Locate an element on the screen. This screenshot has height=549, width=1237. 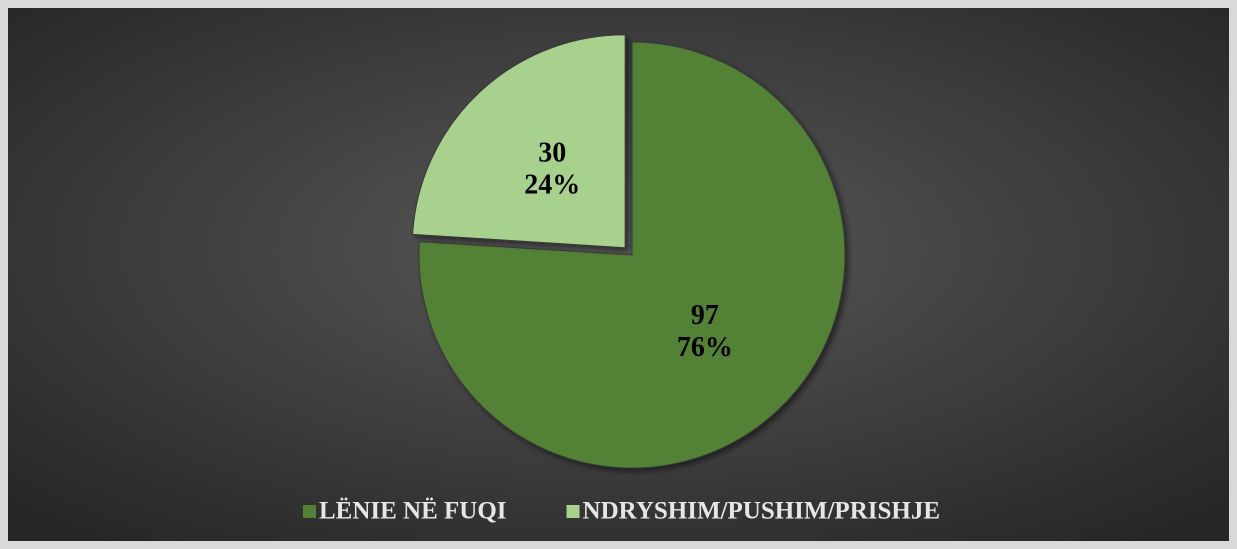
data-label-value: 97 is located at coordinates (705, 315).